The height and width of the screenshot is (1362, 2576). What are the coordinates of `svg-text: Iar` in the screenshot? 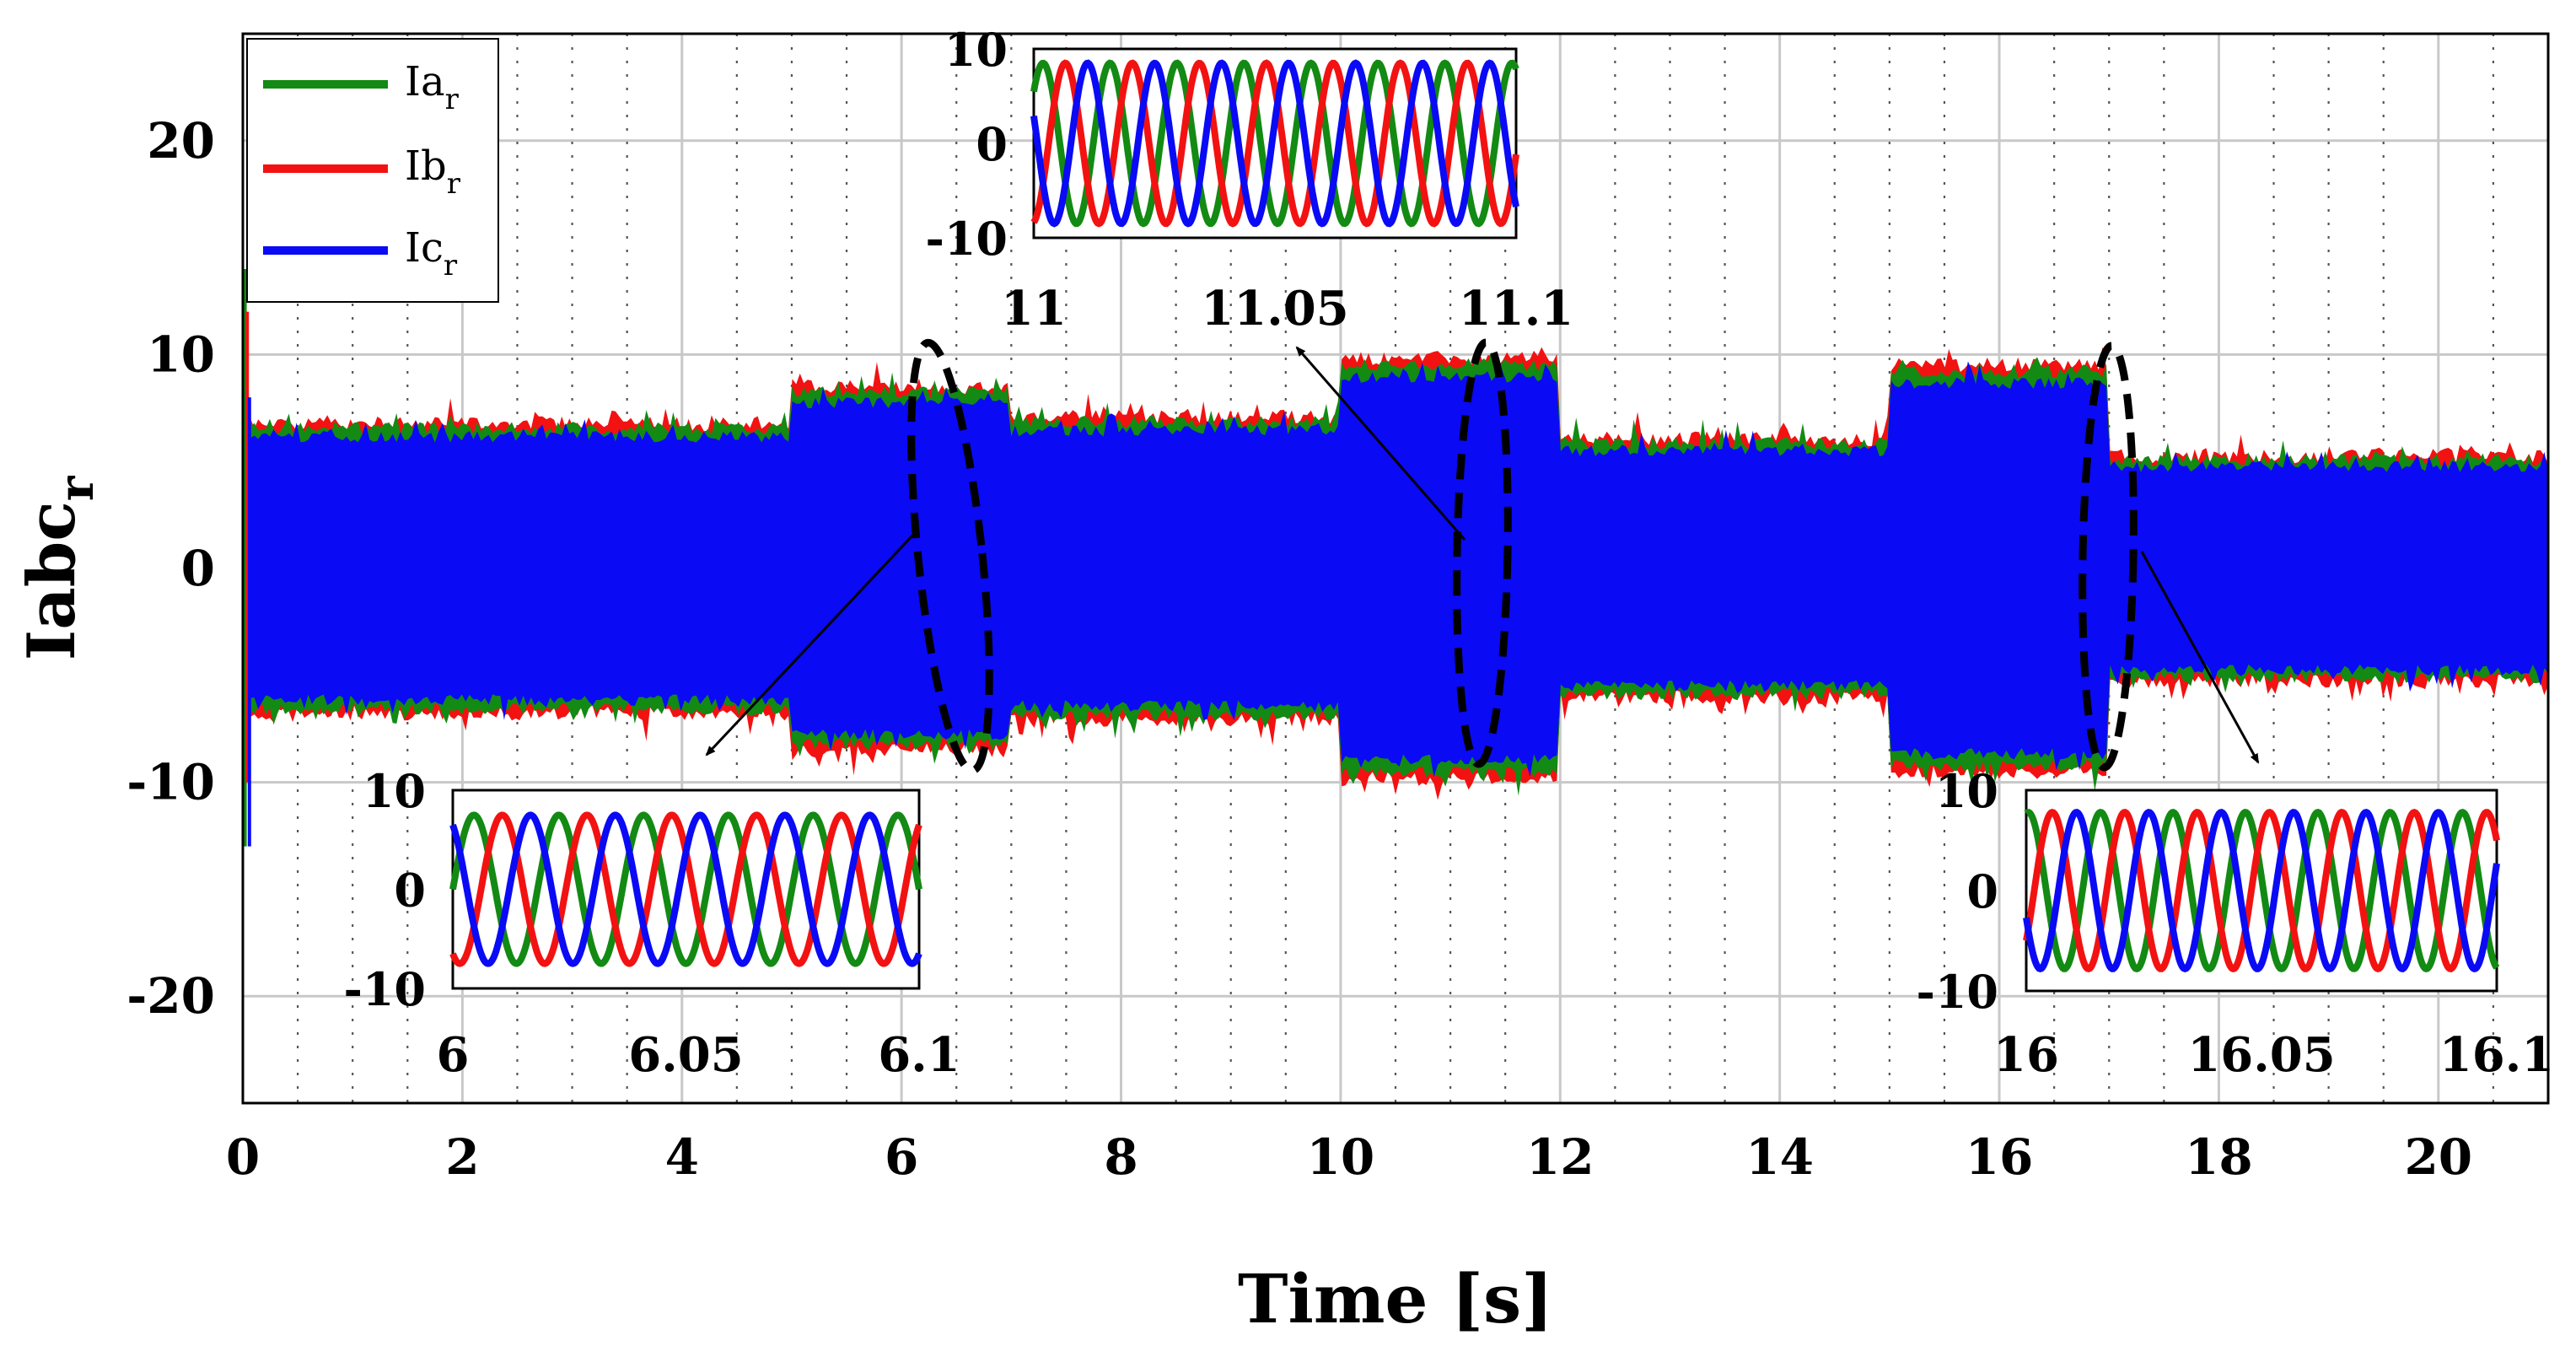 It's located at (432, 87).